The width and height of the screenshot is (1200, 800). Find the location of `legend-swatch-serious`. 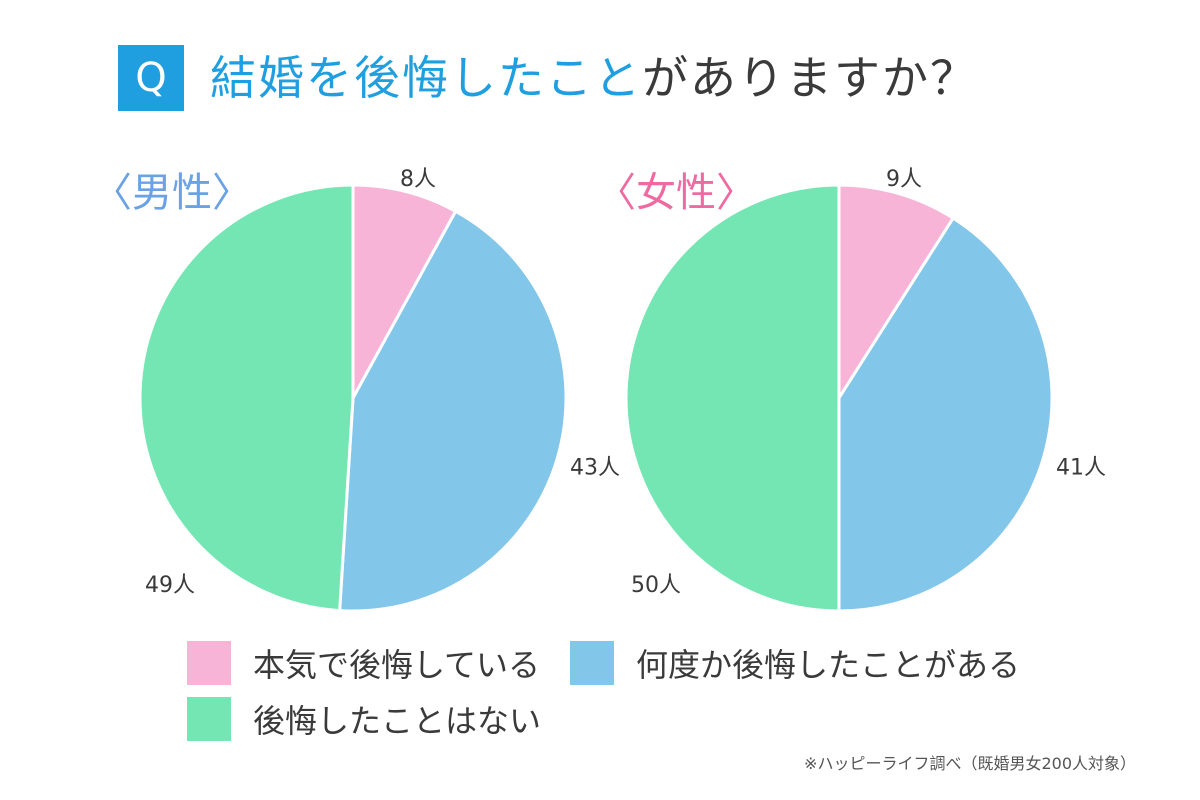

legend-swatch-serious is located at coordinates (209, 663).